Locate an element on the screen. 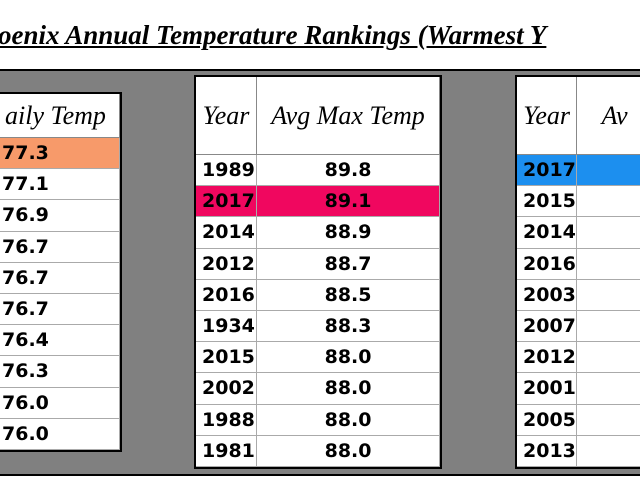  header-row: Year Av is located at coordinates (578, 116).